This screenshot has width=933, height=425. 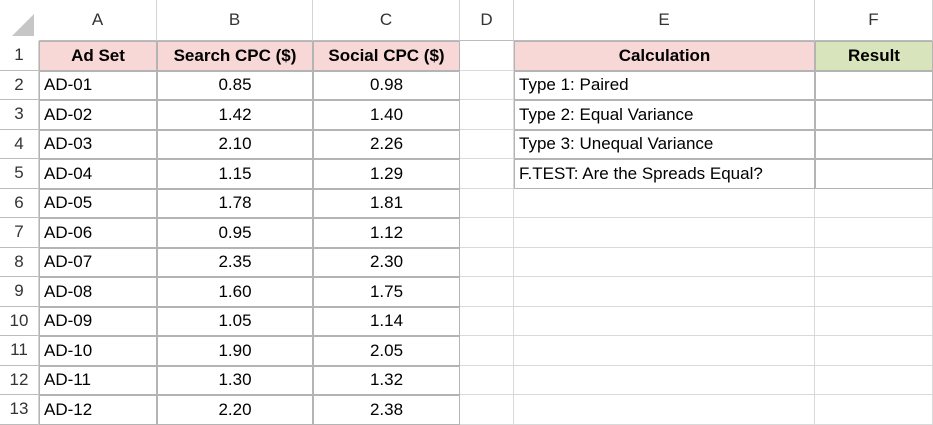 I want to click on table-cell: 1.81, so click(x=386, y=203).